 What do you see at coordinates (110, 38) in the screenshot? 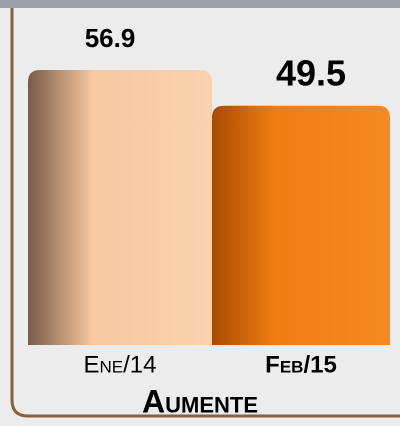
I see `value-label: 56.9` at bounding box center [110, 38].